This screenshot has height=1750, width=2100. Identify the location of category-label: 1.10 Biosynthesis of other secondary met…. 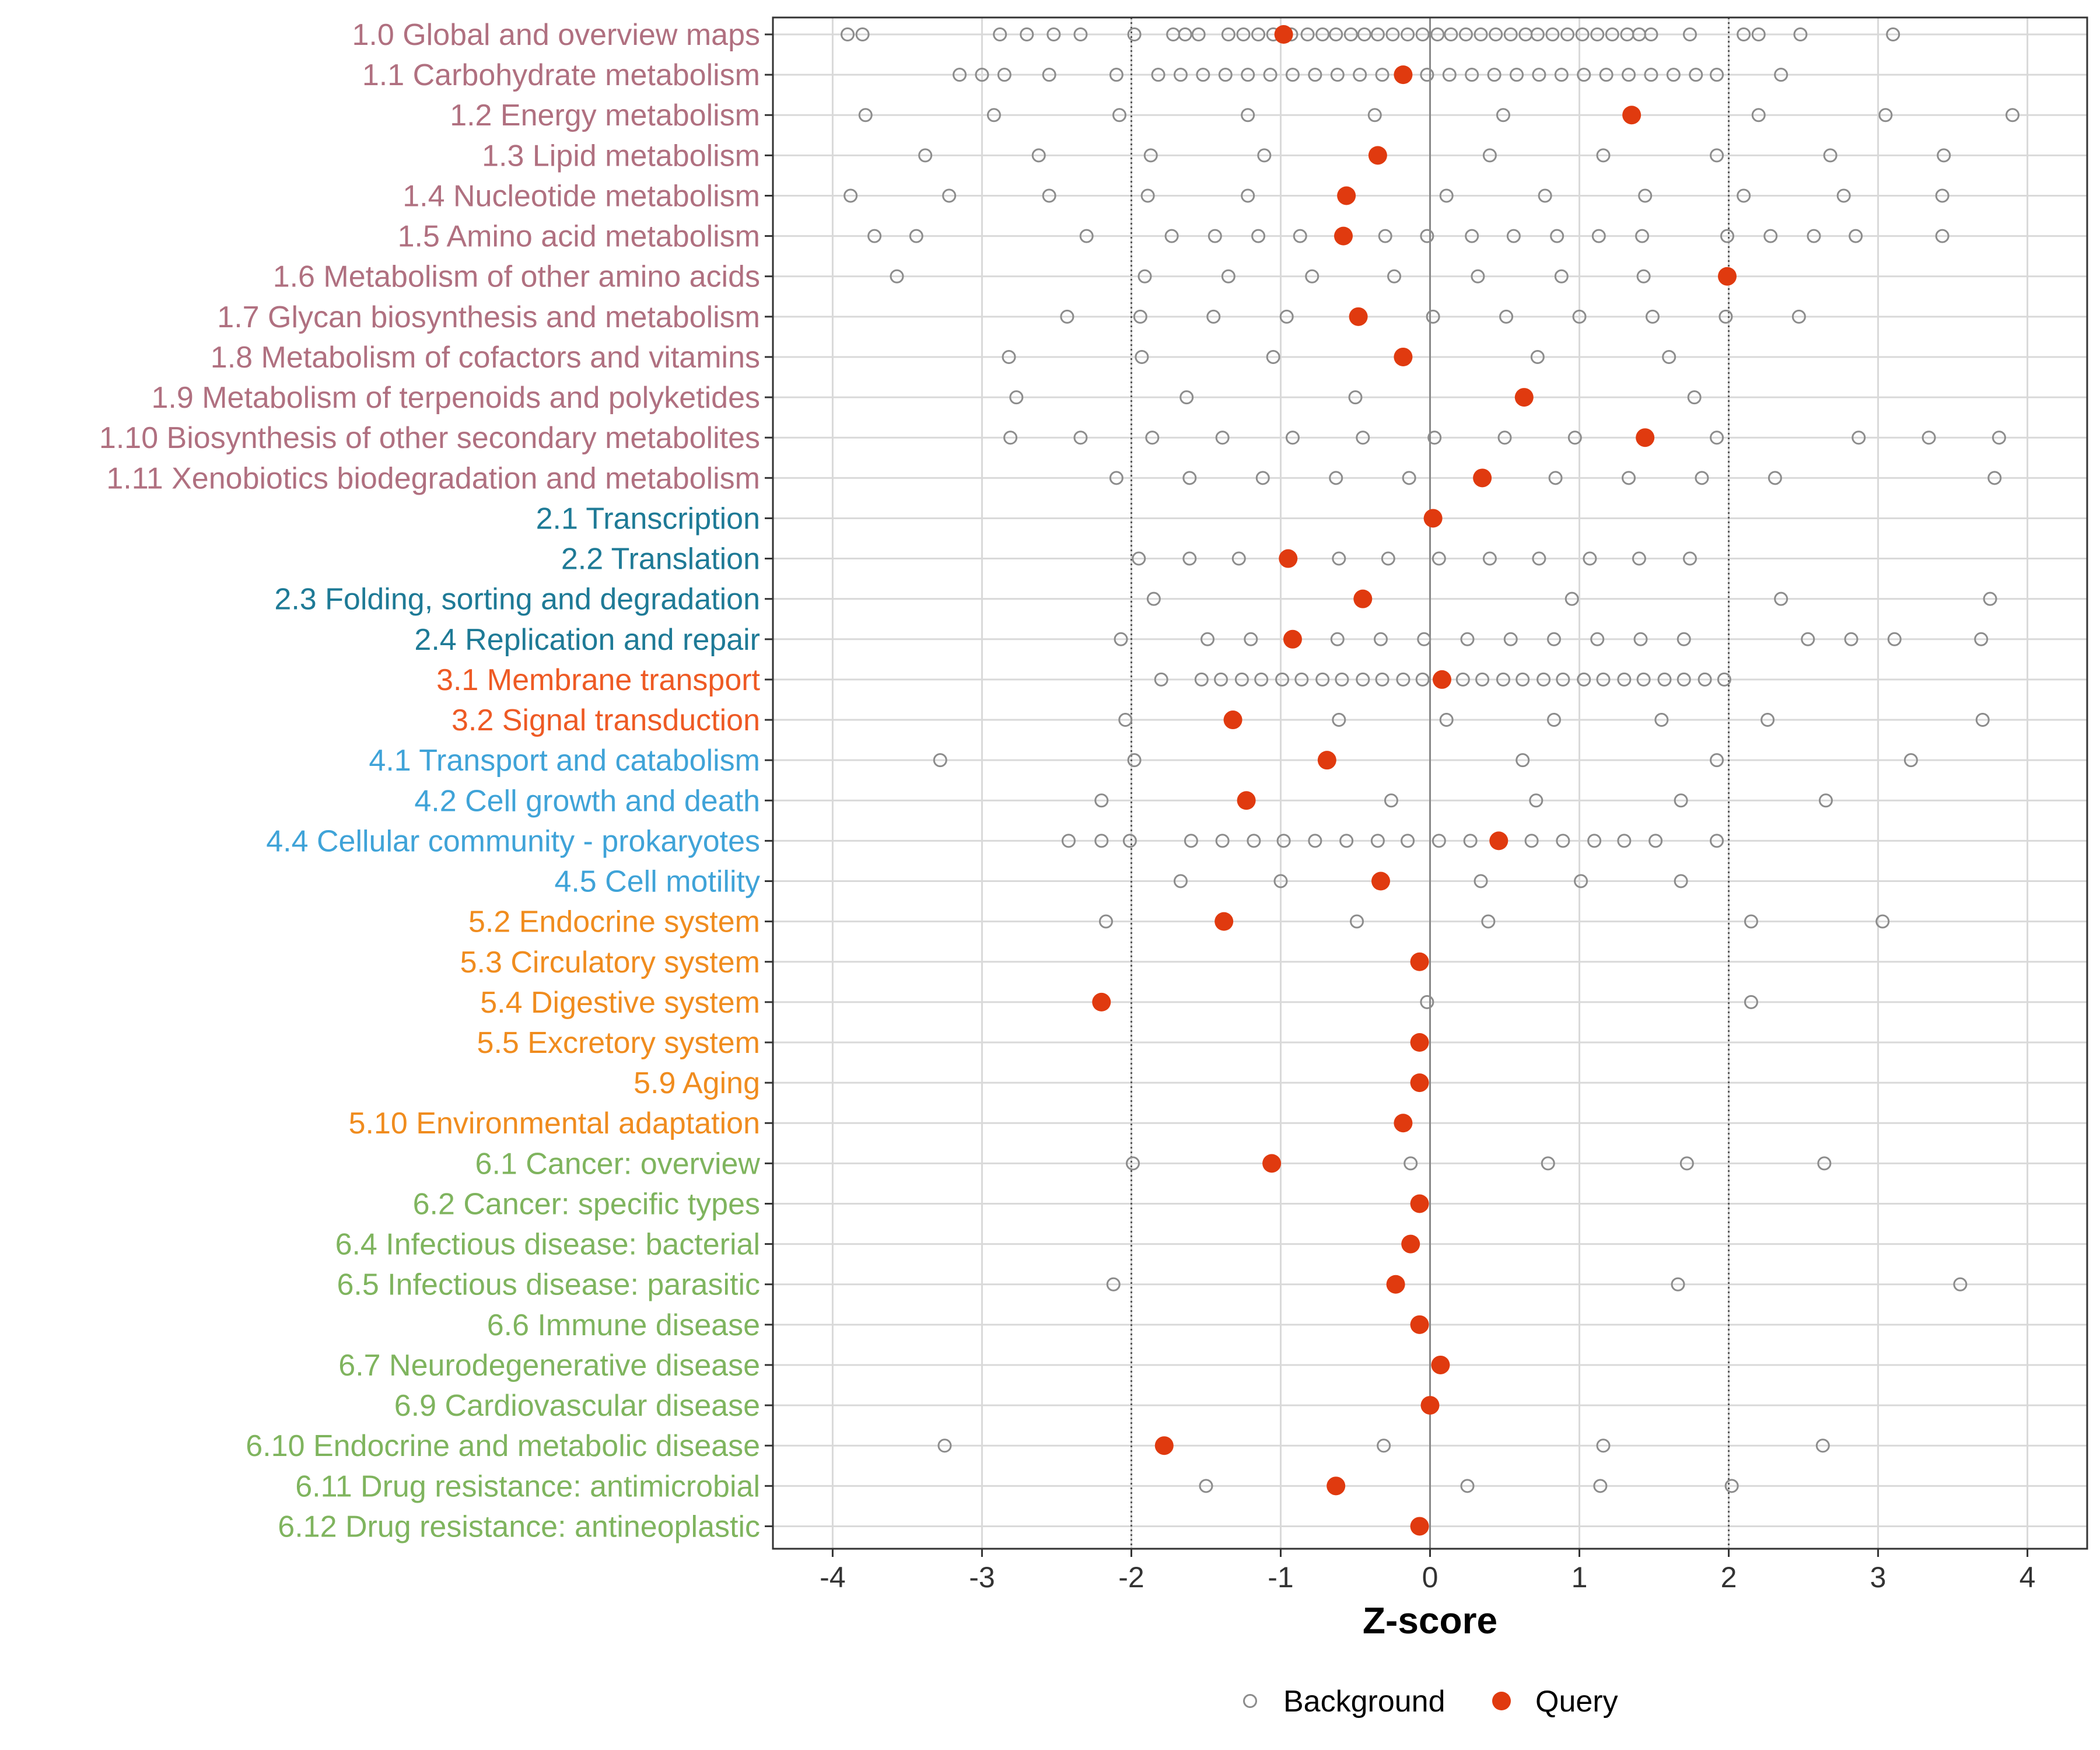
(429, 438).